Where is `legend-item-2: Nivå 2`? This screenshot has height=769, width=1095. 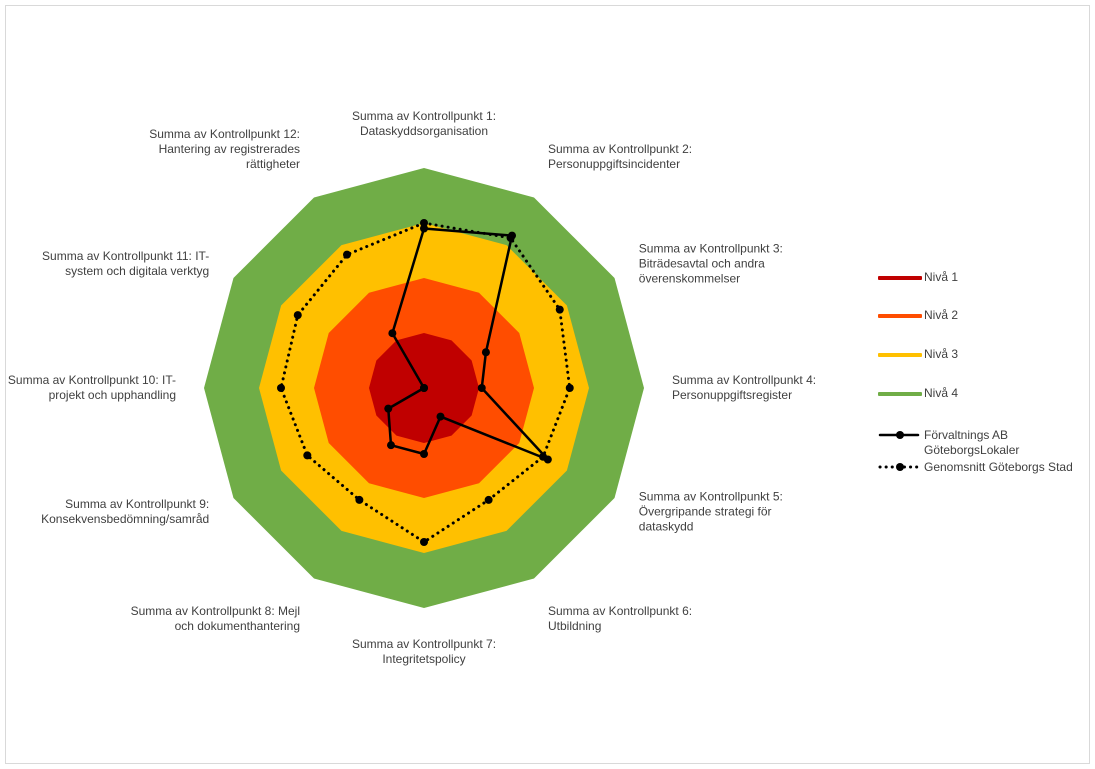 legend-item-2: Nivå 2 is located at coordinates (918, 315).